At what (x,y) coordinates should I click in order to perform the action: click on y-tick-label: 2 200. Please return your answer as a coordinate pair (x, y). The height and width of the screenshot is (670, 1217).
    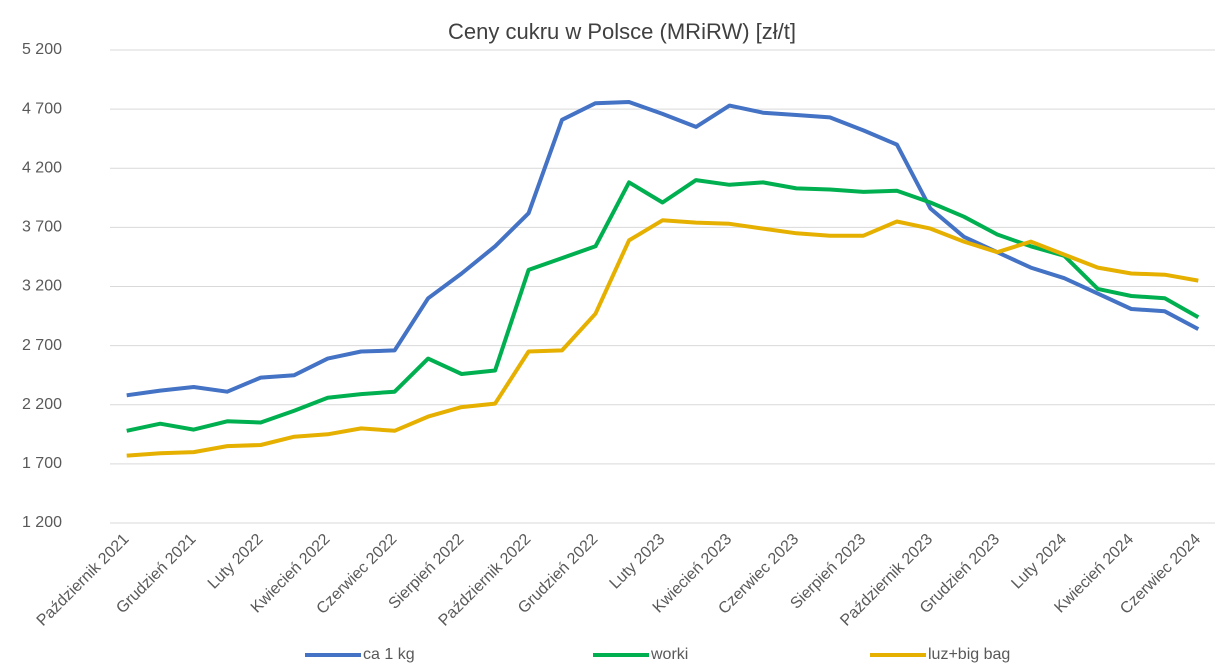
    Looking at the image, I should click on (42, 404).